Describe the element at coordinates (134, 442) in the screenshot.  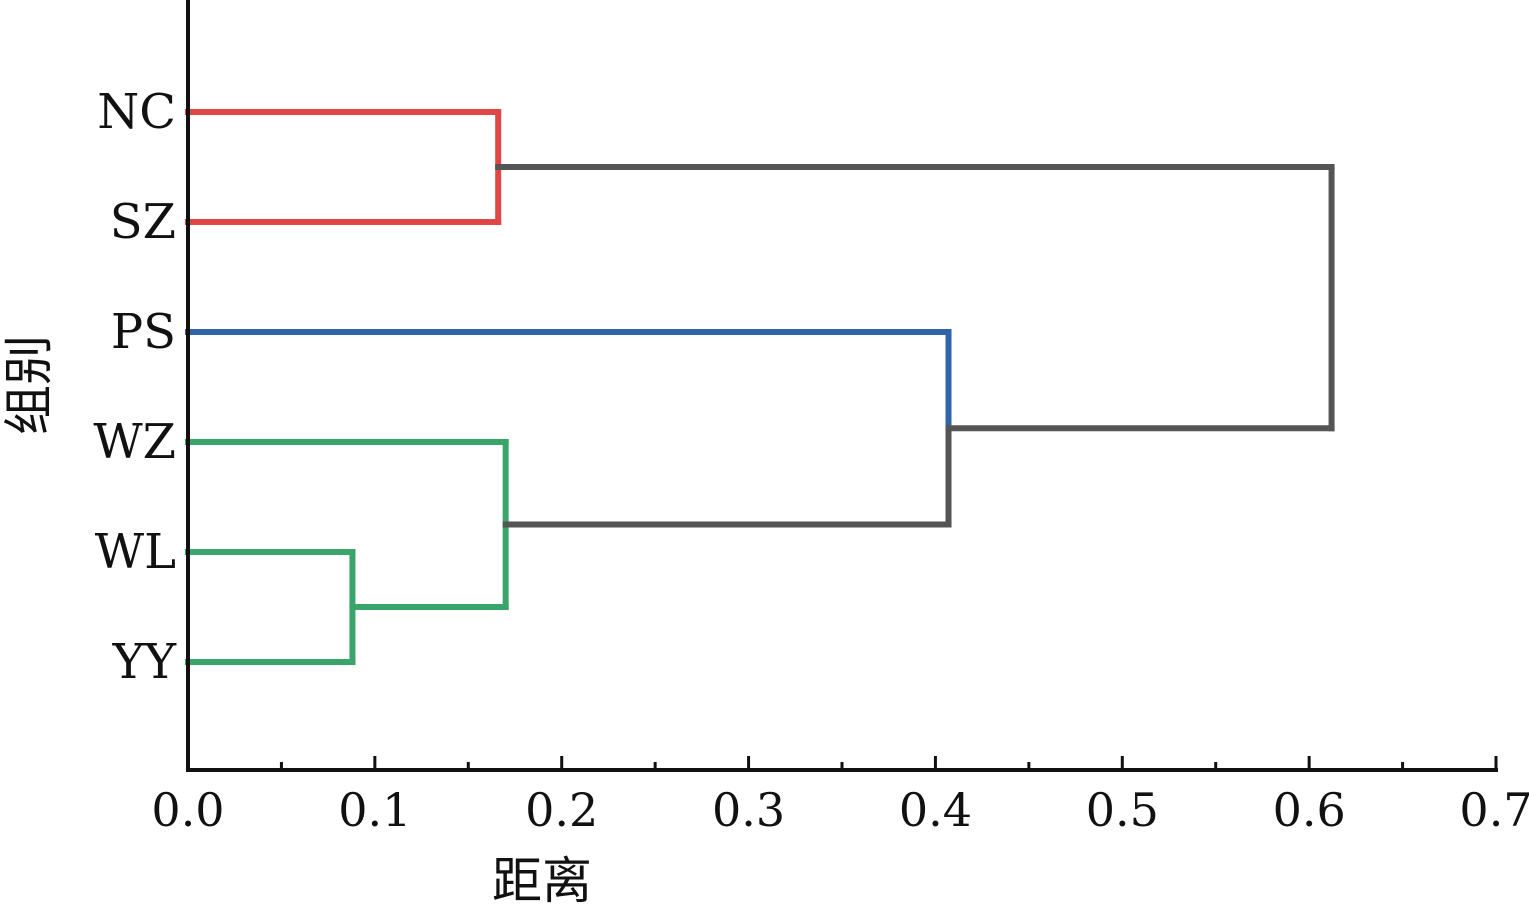
I see `y-tick-label-wz: WZ` at that location.